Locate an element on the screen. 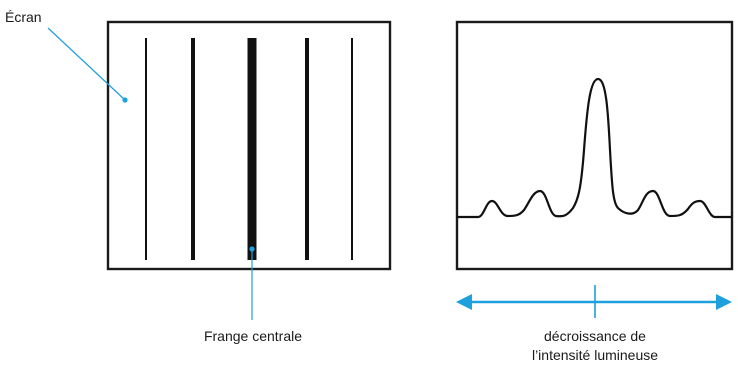 The width and height of the screenshot is (738, 366). screen-label: Écran is located at coordinates (23, 17).